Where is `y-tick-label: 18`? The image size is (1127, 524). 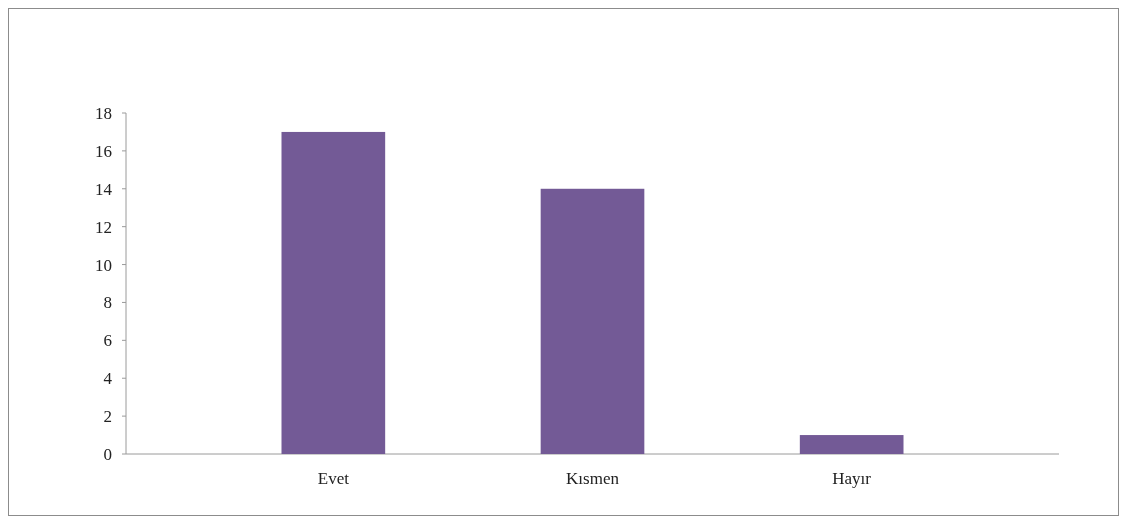 y-tick-label: 18 is located at coordinates (103, 113).